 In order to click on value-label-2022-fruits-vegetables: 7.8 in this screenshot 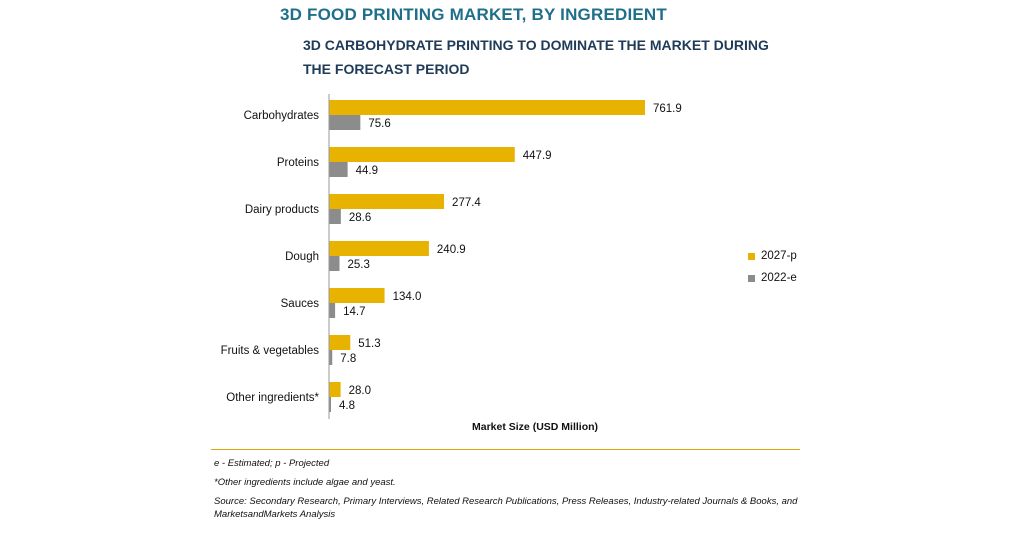, I will do `click(348, 359)`.